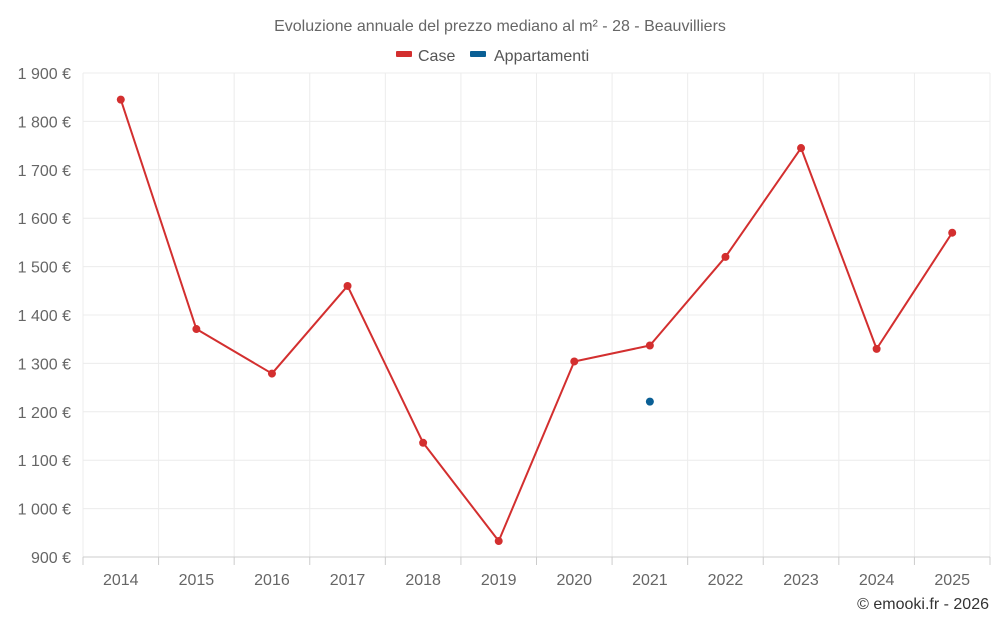 Image resolution: width=1000 pixels, height=625 pixels. I want to click on x-tick-label: 2025, so click(952, 580).